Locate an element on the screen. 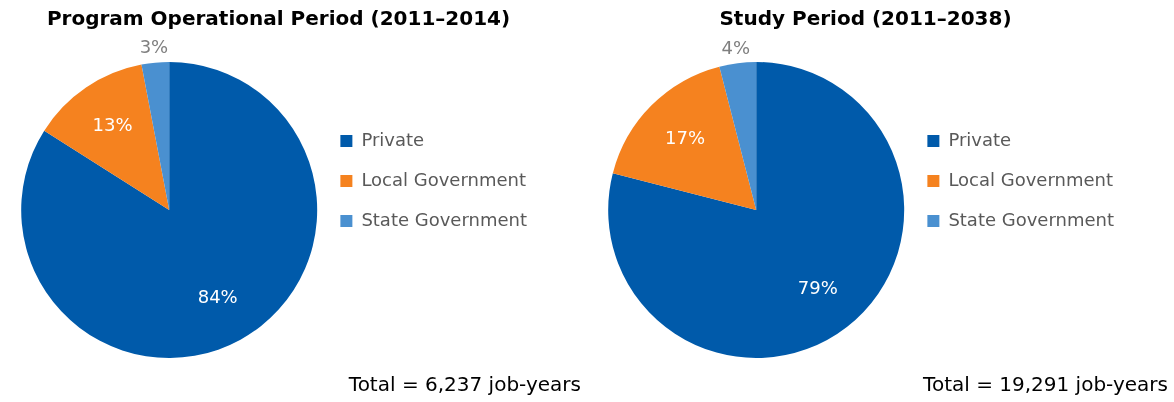 Image resolution: width=1174 pixels, height=402 pixels. text: Total = 6,237 job-years is located at coordinates (464, 384).